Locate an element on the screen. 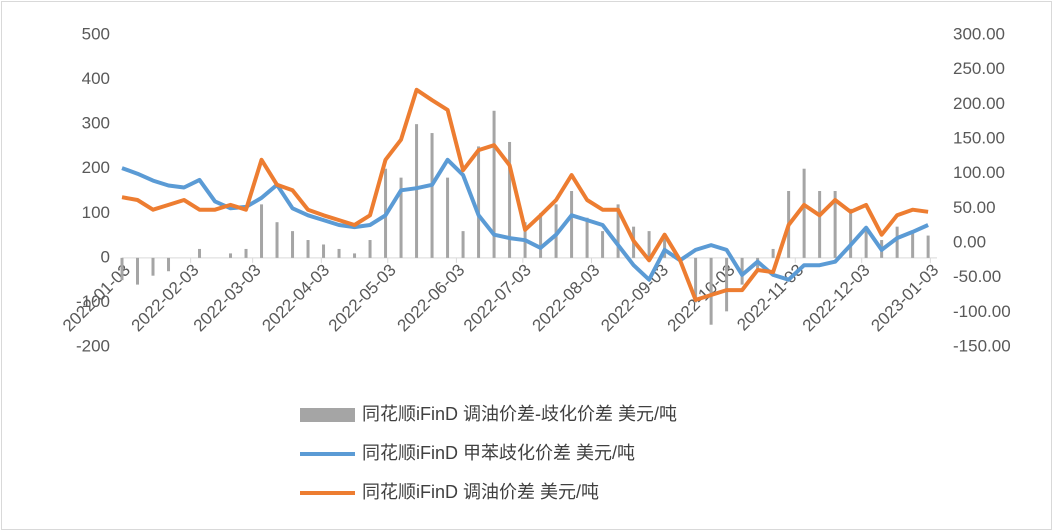  y-tick-label: 300 is located at coordinates (96, 123).